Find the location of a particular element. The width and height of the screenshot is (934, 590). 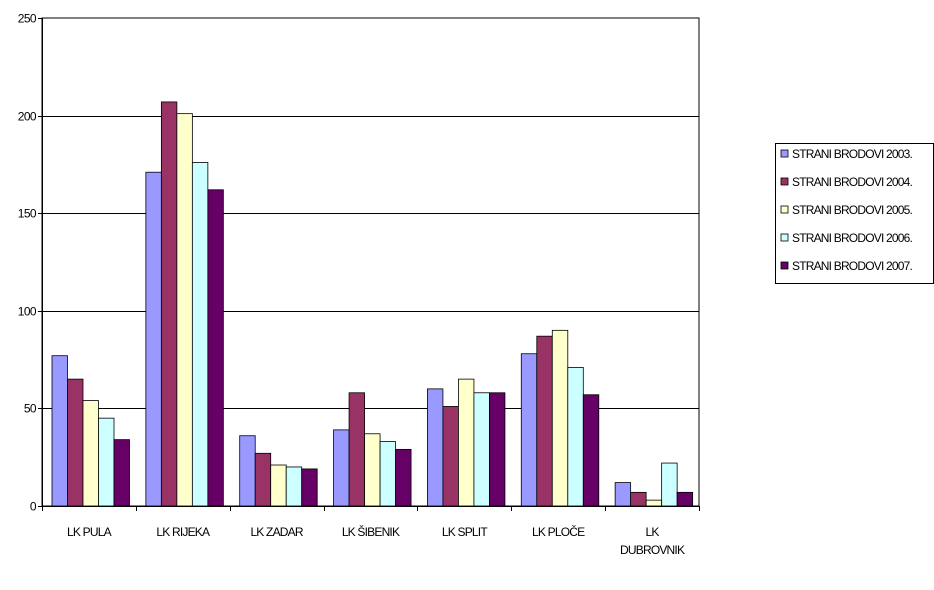

y-tick-label: 200 is located at coordinates (27, 117).